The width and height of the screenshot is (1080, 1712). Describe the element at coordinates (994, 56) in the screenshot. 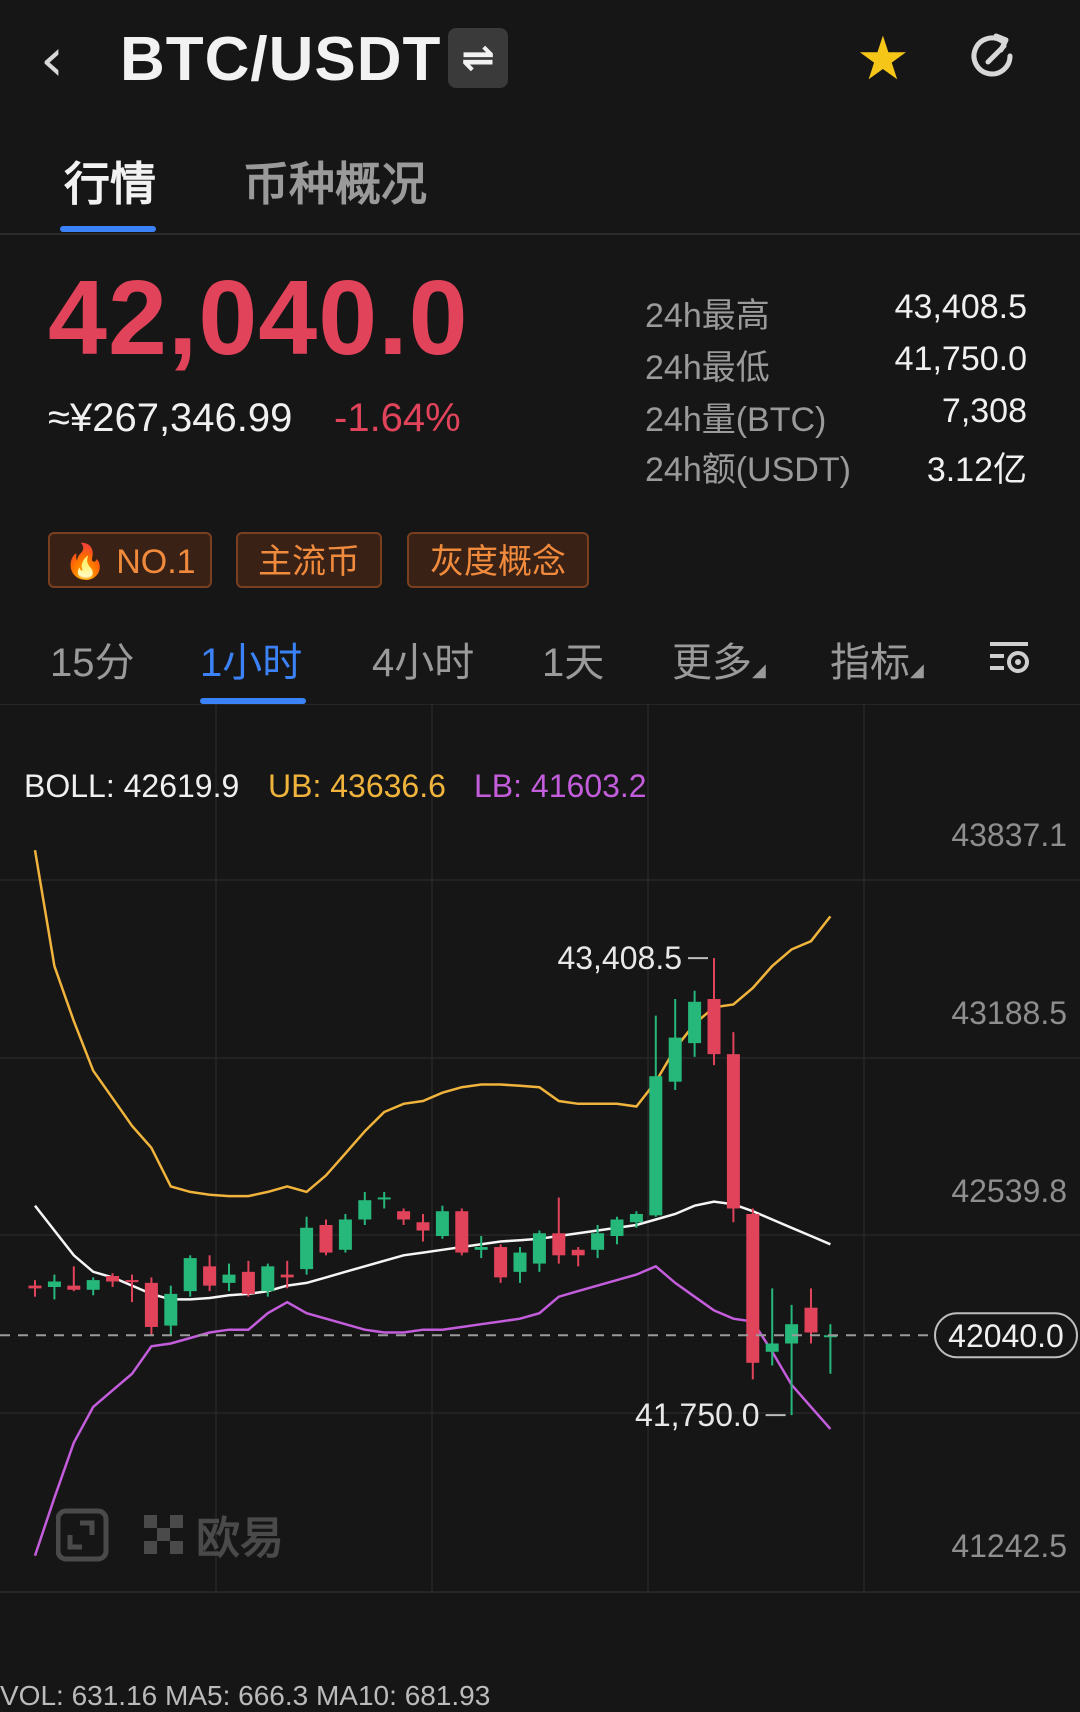

I see `share-icon` at that location.